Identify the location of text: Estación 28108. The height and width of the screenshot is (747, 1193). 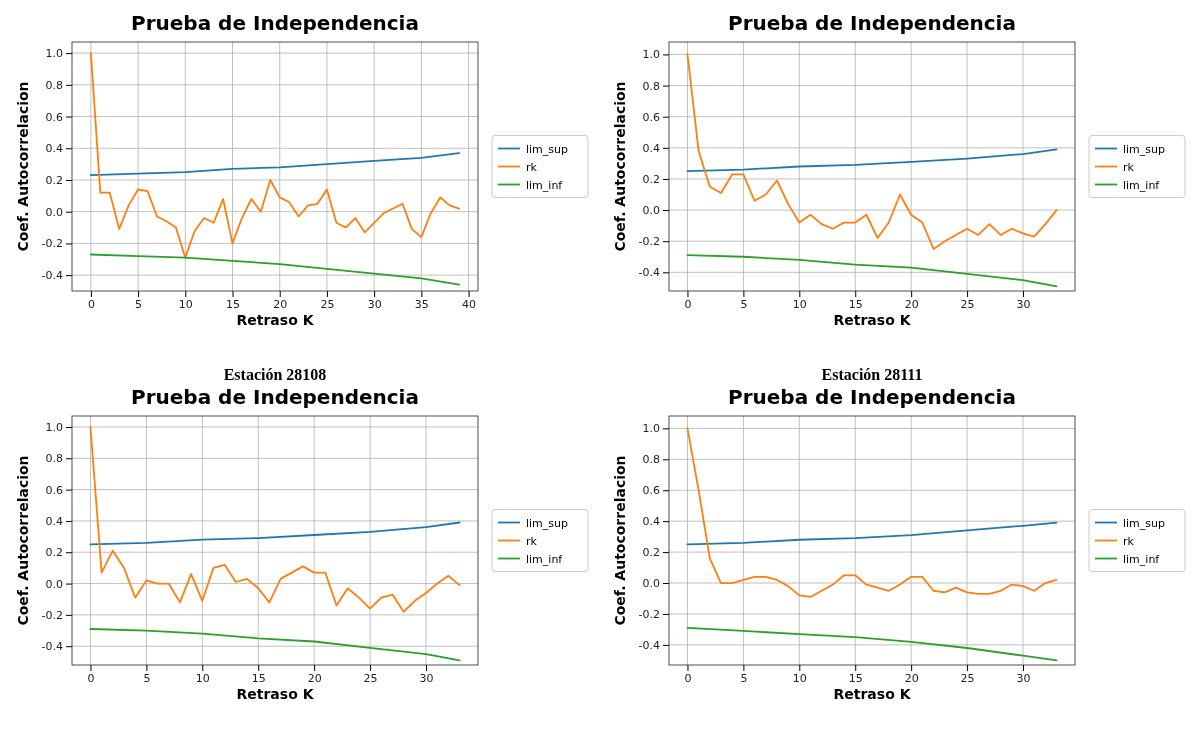
(275, 374).